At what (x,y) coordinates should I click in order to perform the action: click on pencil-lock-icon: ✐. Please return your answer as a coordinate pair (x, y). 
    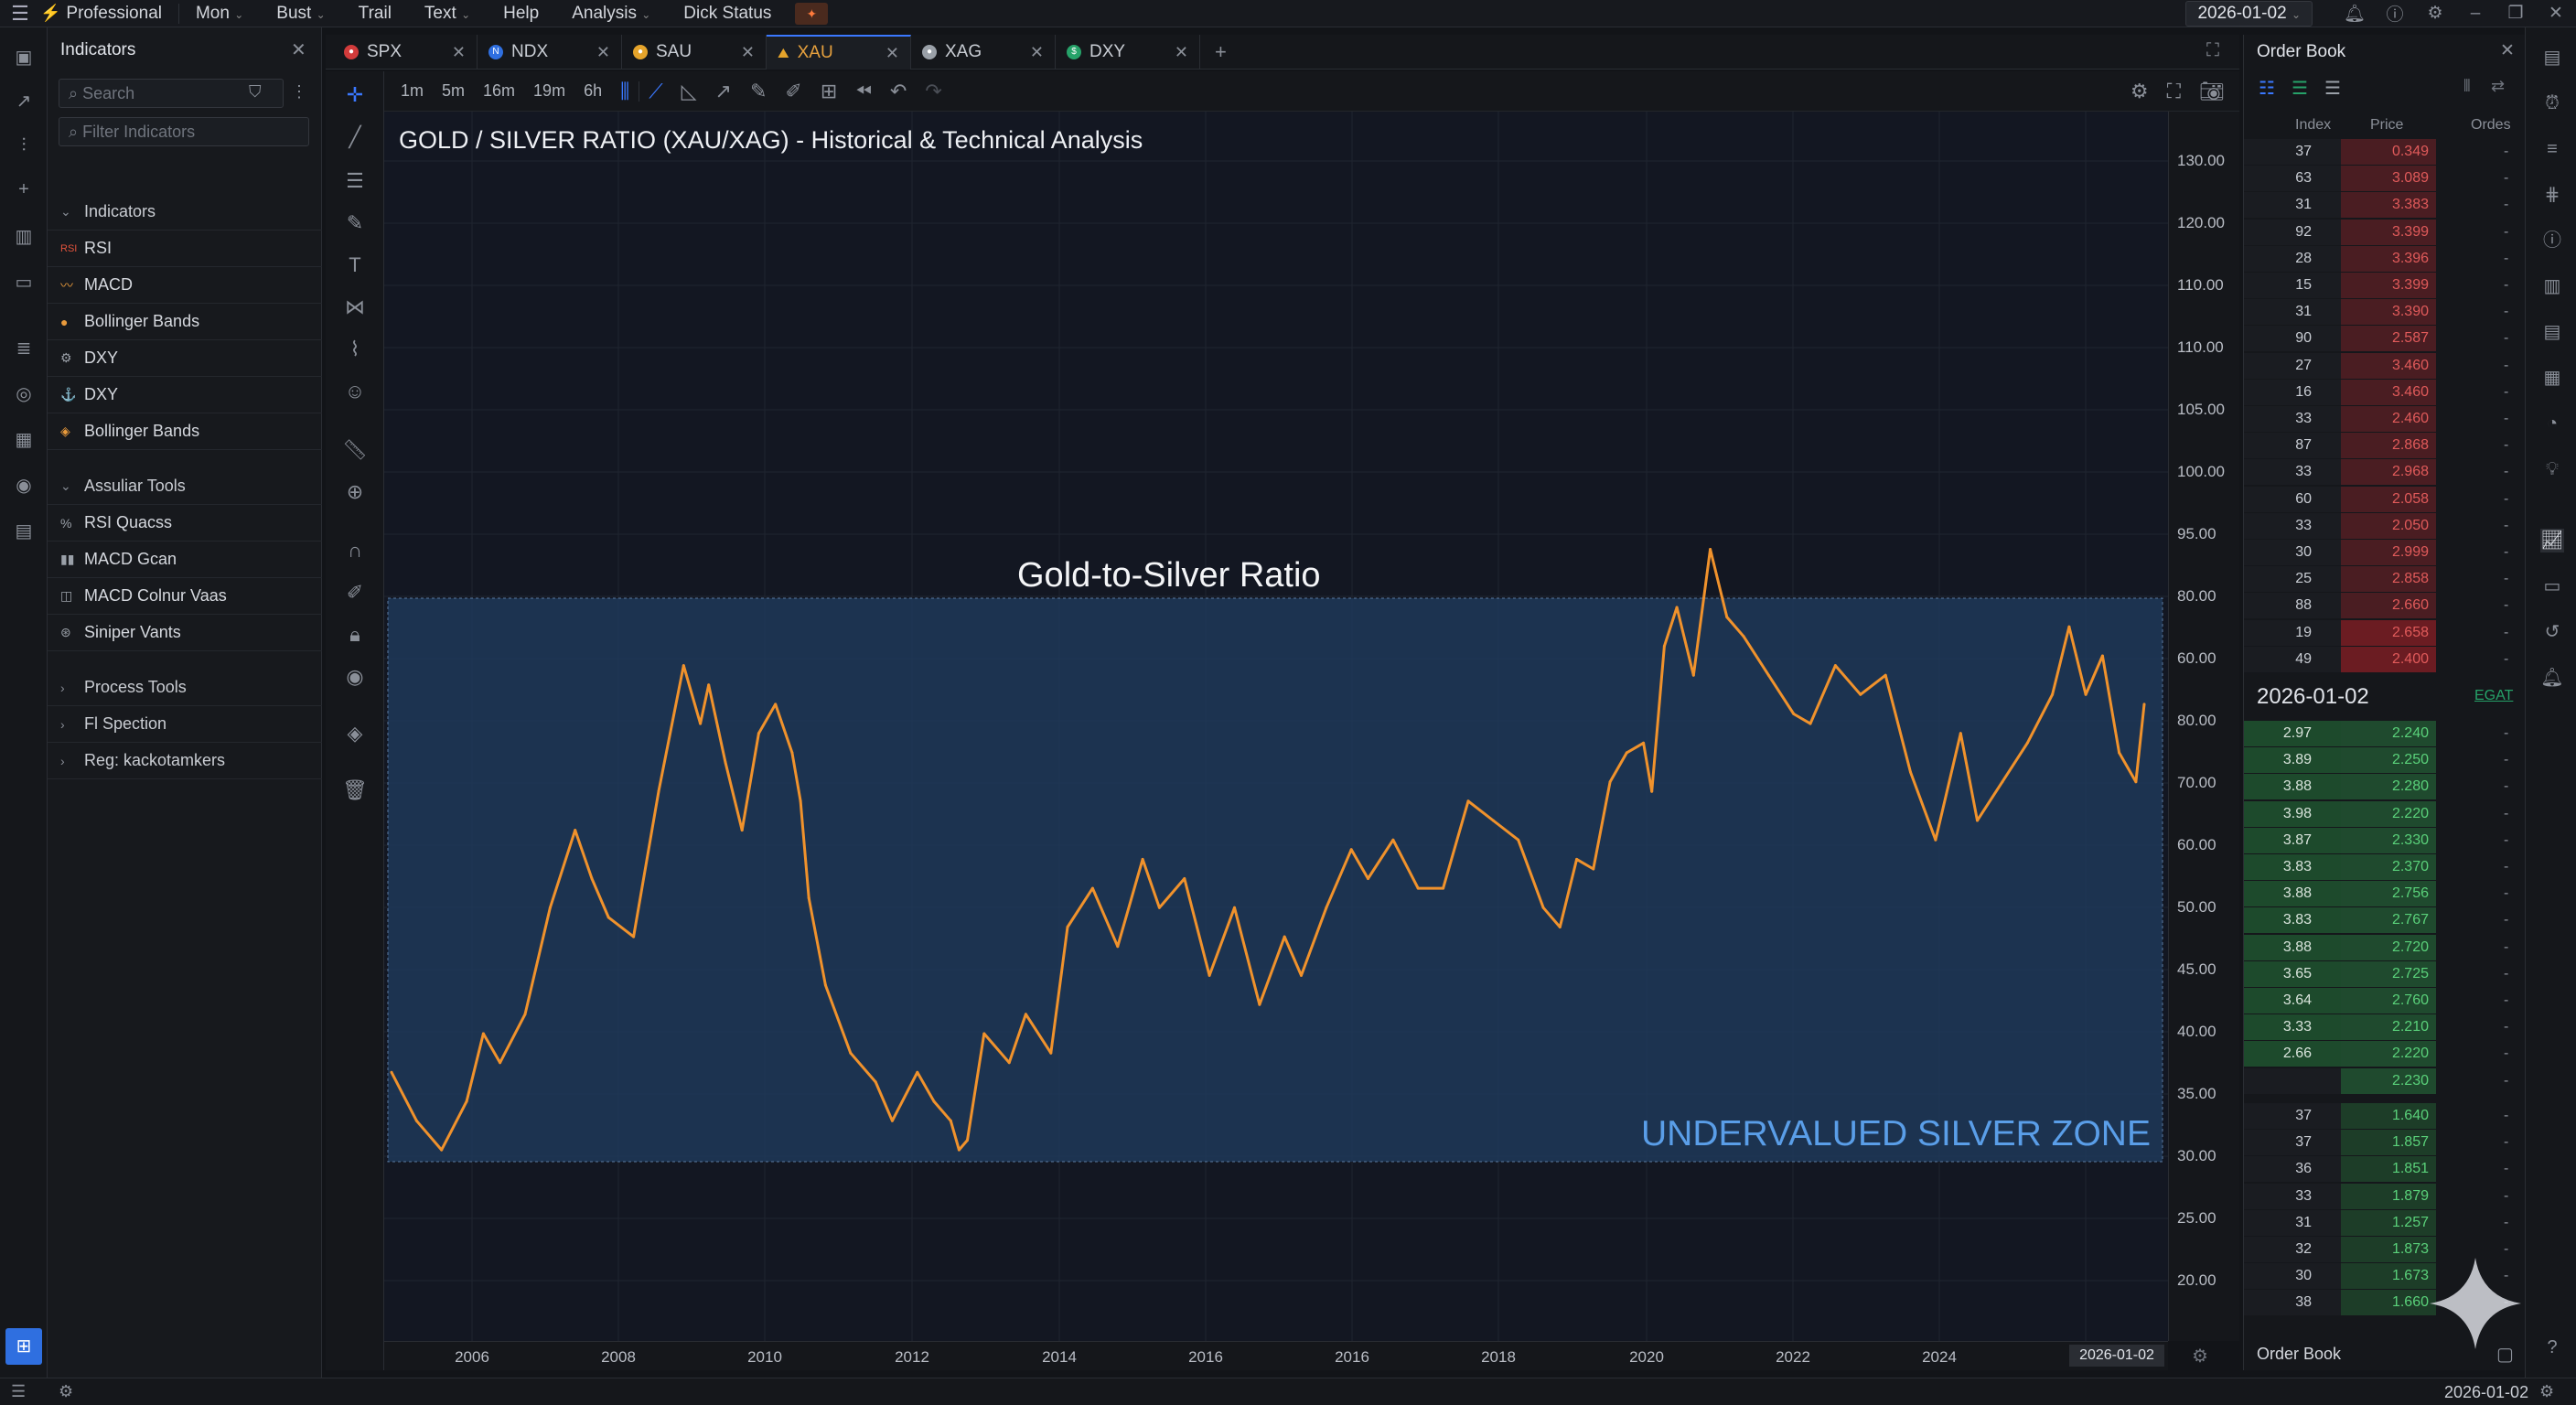
    Looking at the image, I should click on (355, 592).